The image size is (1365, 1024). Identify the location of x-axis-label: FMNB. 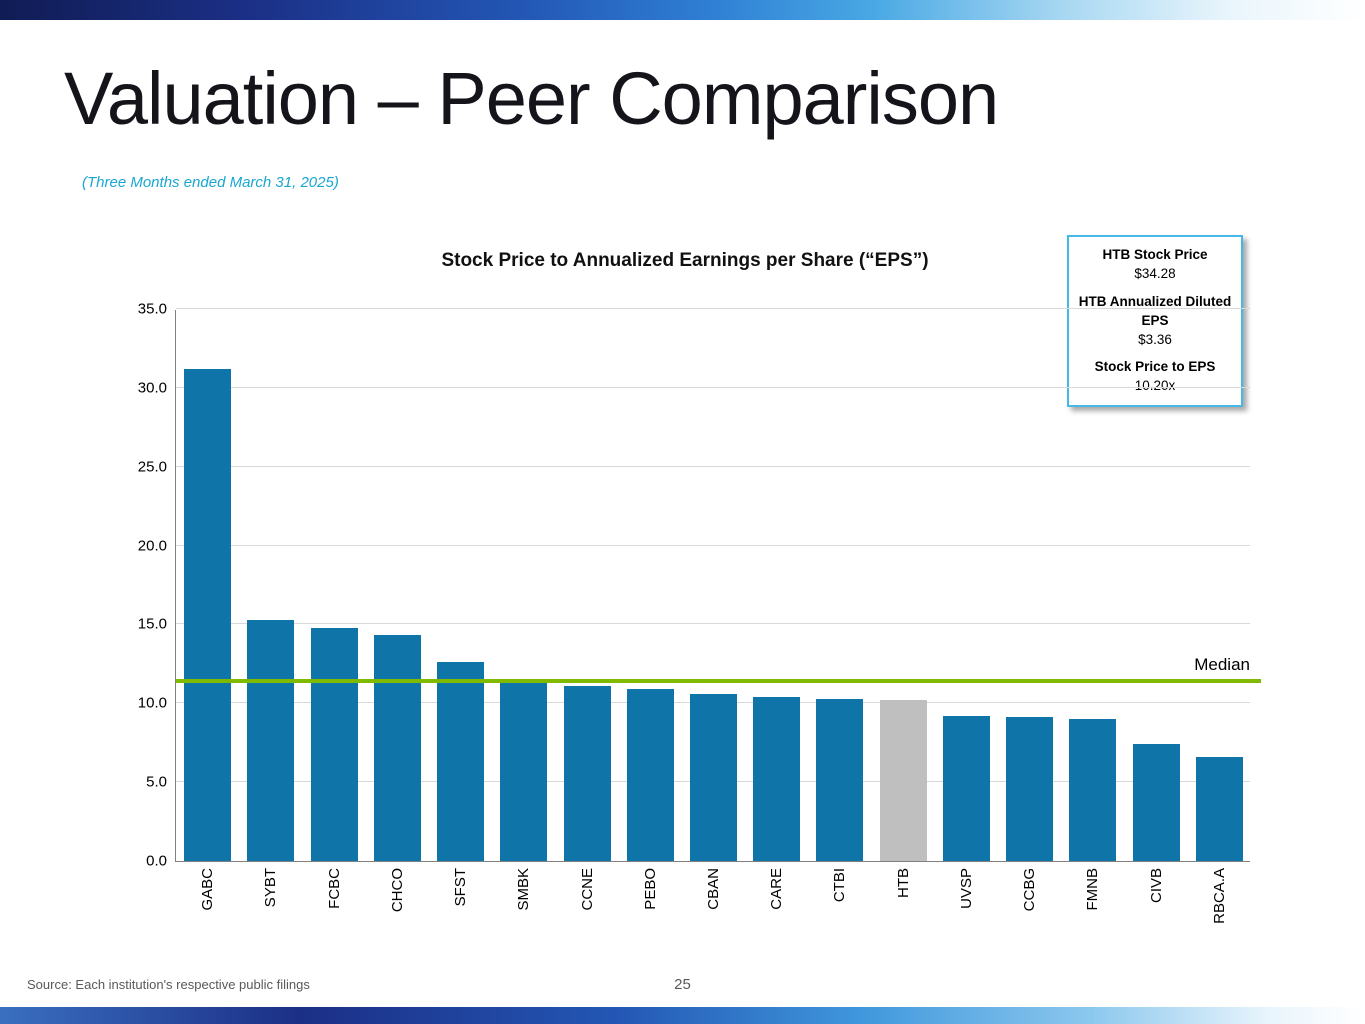
(1093, 889).